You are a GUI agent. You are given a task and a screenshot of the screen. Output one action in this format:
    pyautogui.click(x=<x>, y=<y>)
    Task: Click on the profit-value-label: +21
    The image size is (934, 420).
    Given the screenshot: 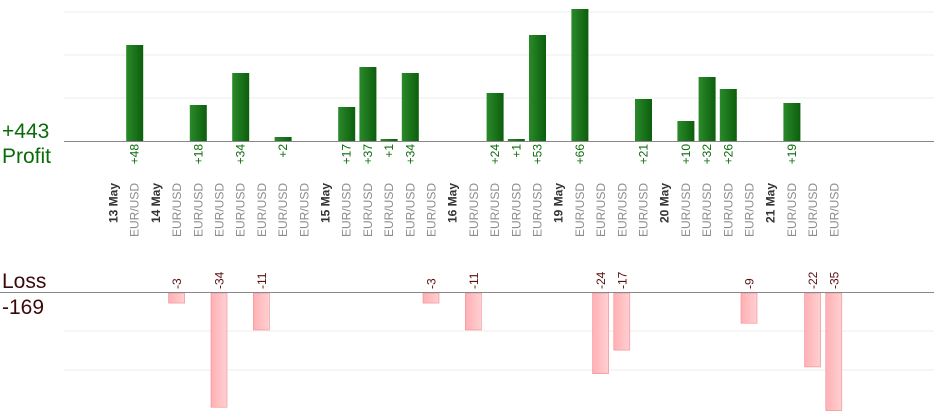 What is the action you would take?
    pyautogui.click(x=644, y=154)
    